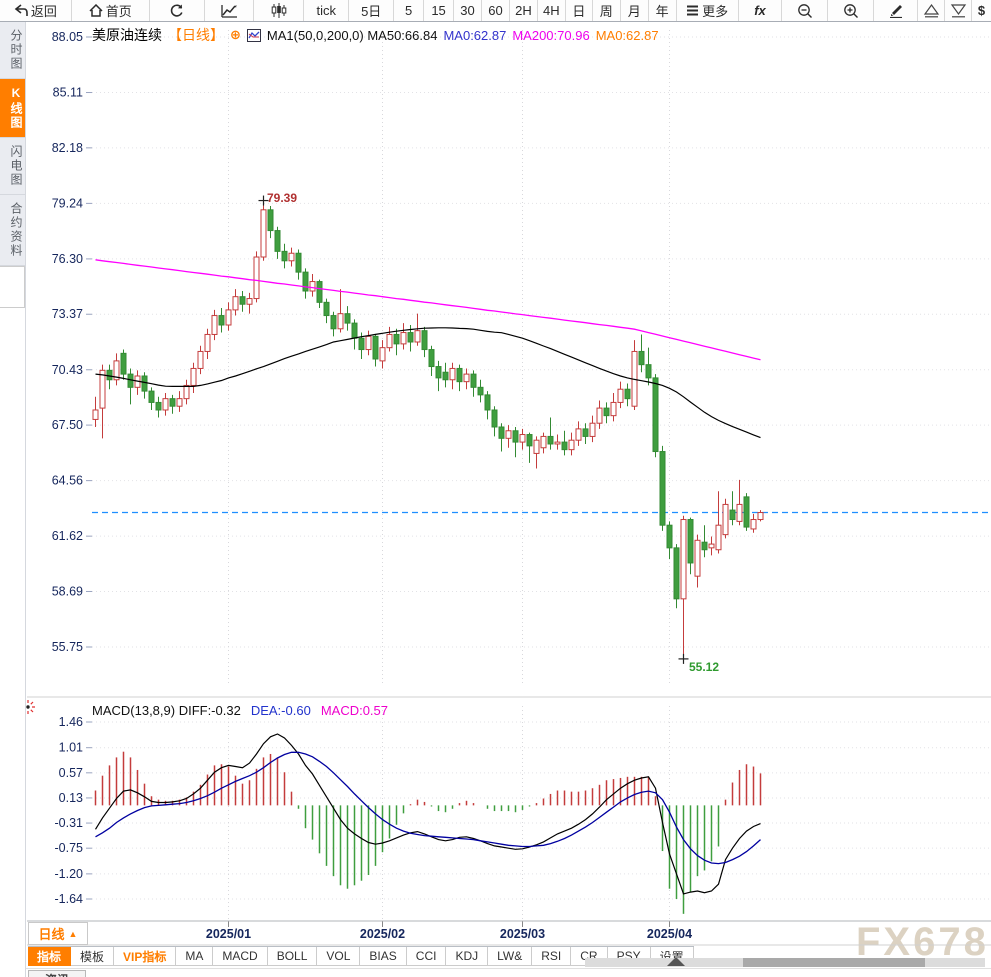 This screenshot has height=977, width=991. I want to click on period-4h-label: 4H, so click(551, 10).